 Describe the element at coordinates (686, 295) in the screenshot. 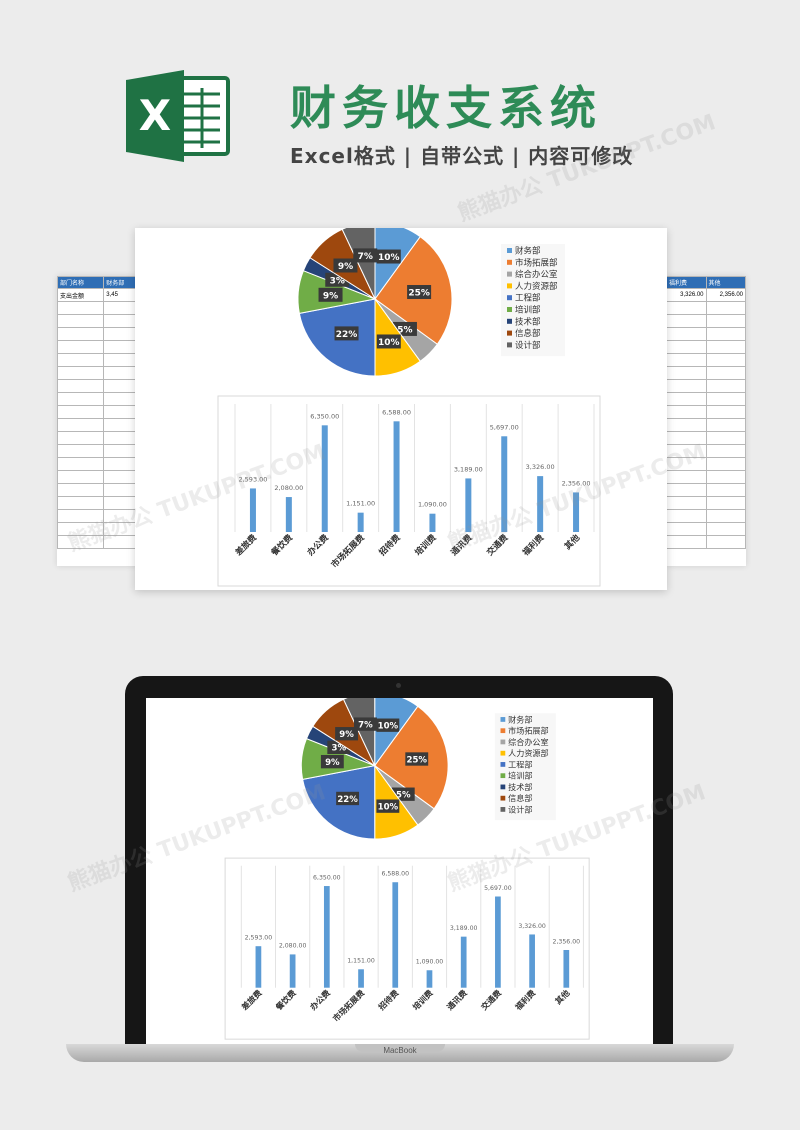

I see `cell-welfare-value: 3,326.00` at that location.